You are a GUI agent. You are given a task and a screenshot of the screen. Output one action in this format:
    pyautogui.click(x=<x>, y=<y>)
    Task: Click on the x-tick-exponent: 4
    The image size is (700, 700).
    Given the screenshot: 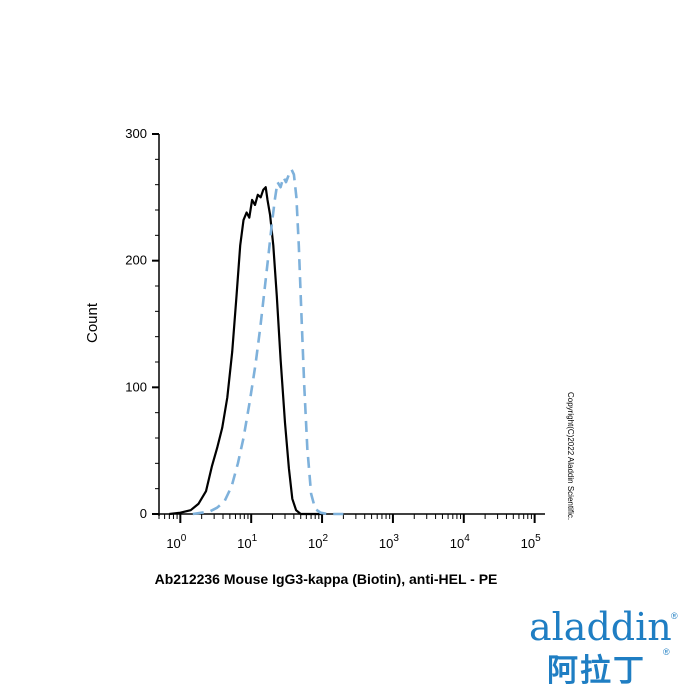 What is the action you would take?
    pyautogui.click(x=467, y=538)
    